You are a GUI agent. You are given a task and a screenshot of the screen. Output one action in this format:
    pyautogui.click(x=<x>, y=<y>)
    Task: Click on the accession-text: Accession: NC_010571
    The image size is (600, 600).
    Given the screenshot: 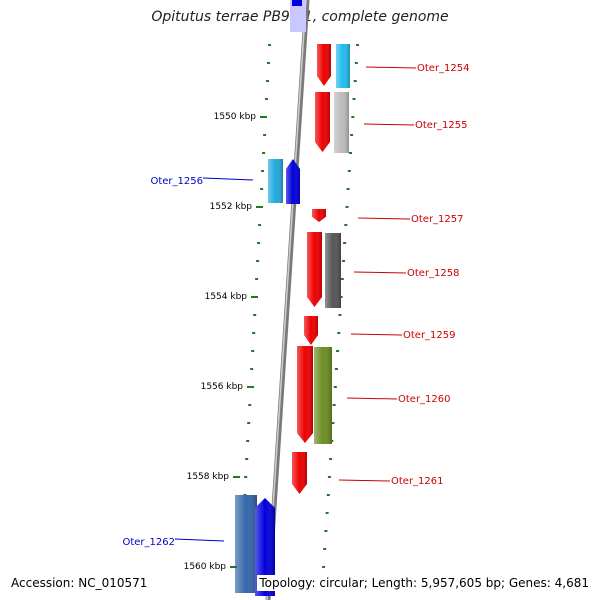 What is the action you would take?
    pyautogui.click(x=79, y=583)
    